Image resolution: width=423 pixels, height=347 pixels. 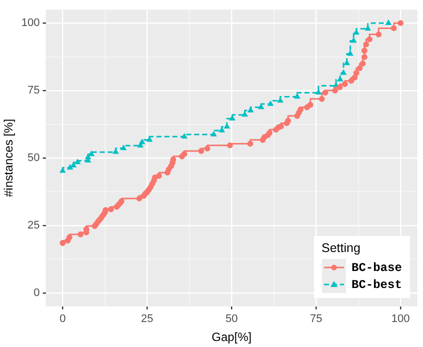 I want to click on x-tick-label: 25, so click(x=147, y=319).